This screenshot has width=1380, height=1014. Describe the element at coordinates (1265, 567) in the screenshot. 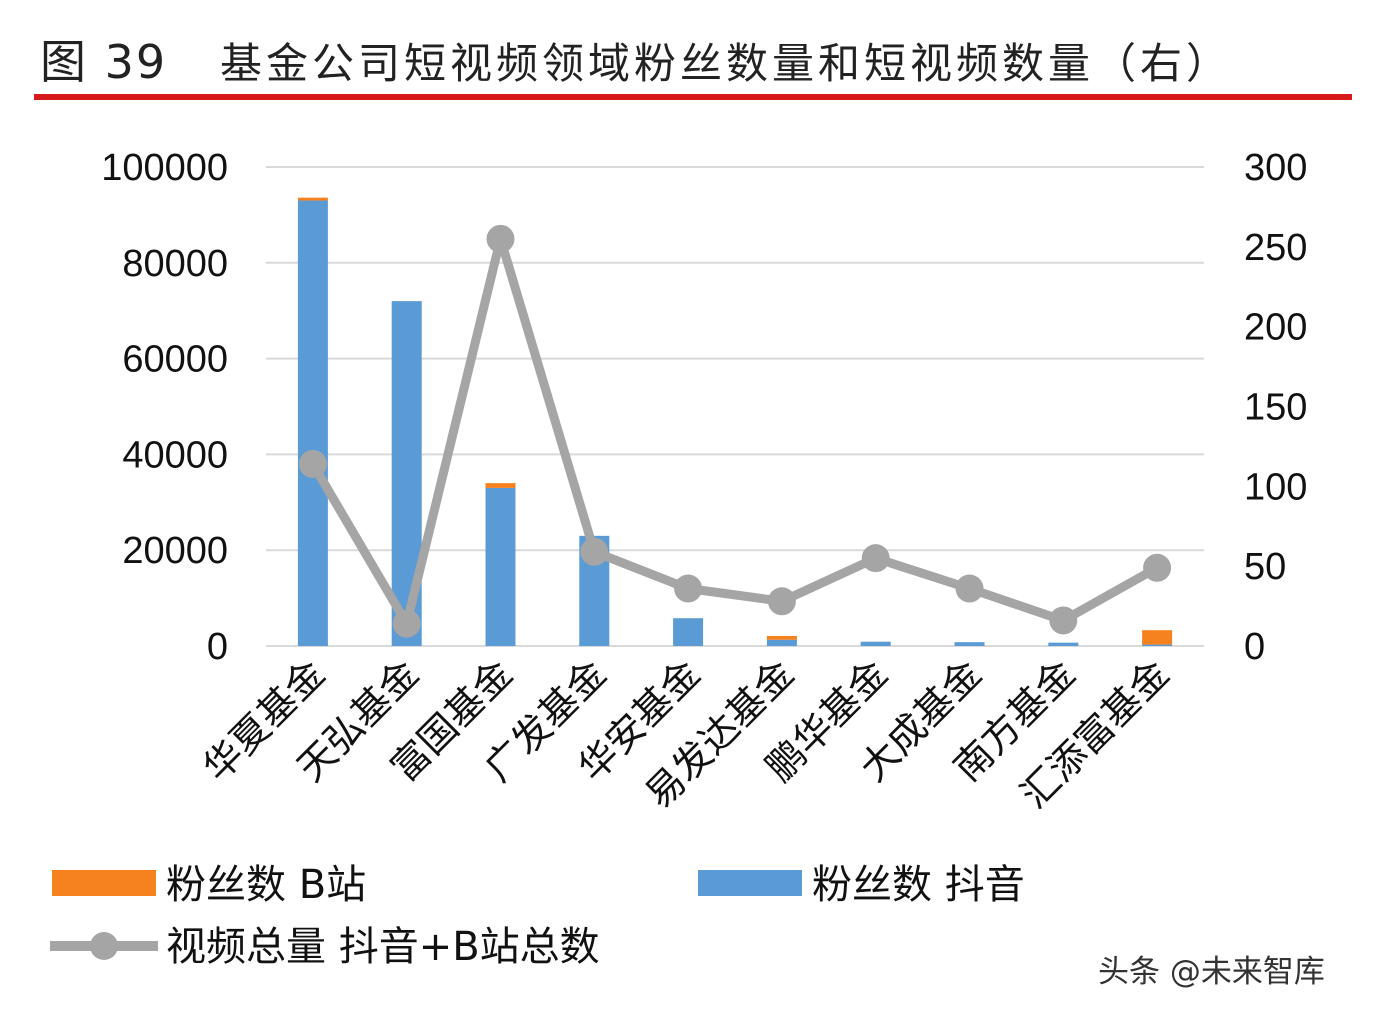

I see `right-tick-label: 50` at that location.